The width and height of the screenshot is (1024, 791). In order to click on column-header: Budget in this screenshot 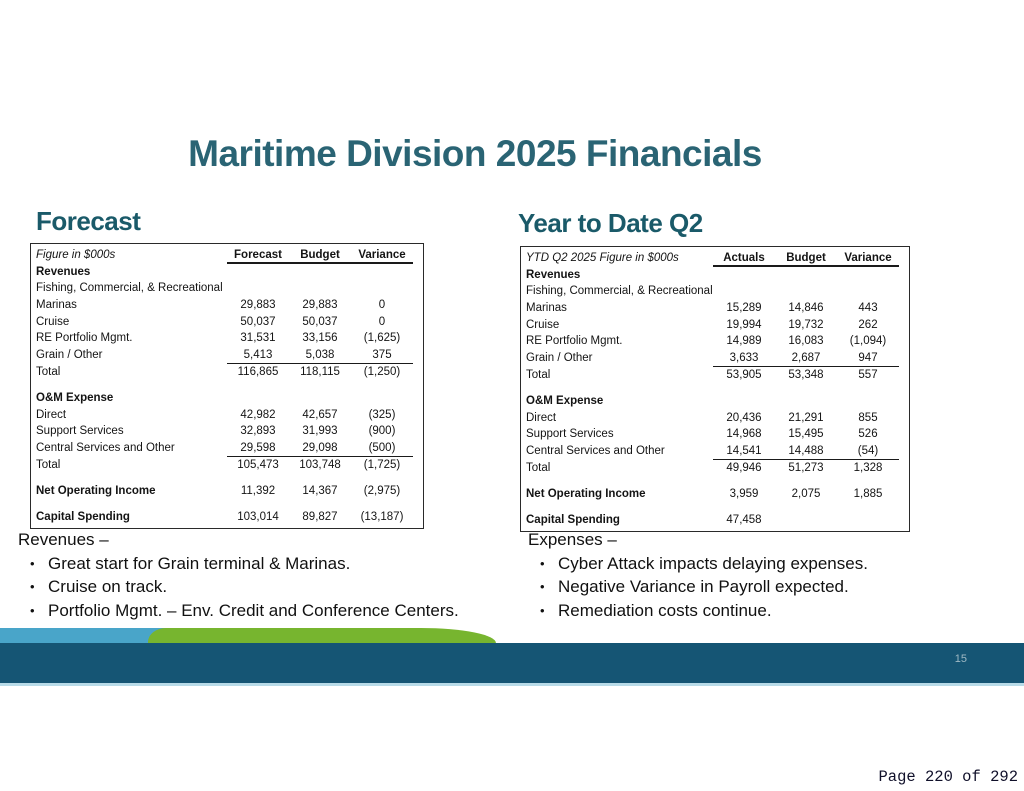, I will do `click(320, 255)`.